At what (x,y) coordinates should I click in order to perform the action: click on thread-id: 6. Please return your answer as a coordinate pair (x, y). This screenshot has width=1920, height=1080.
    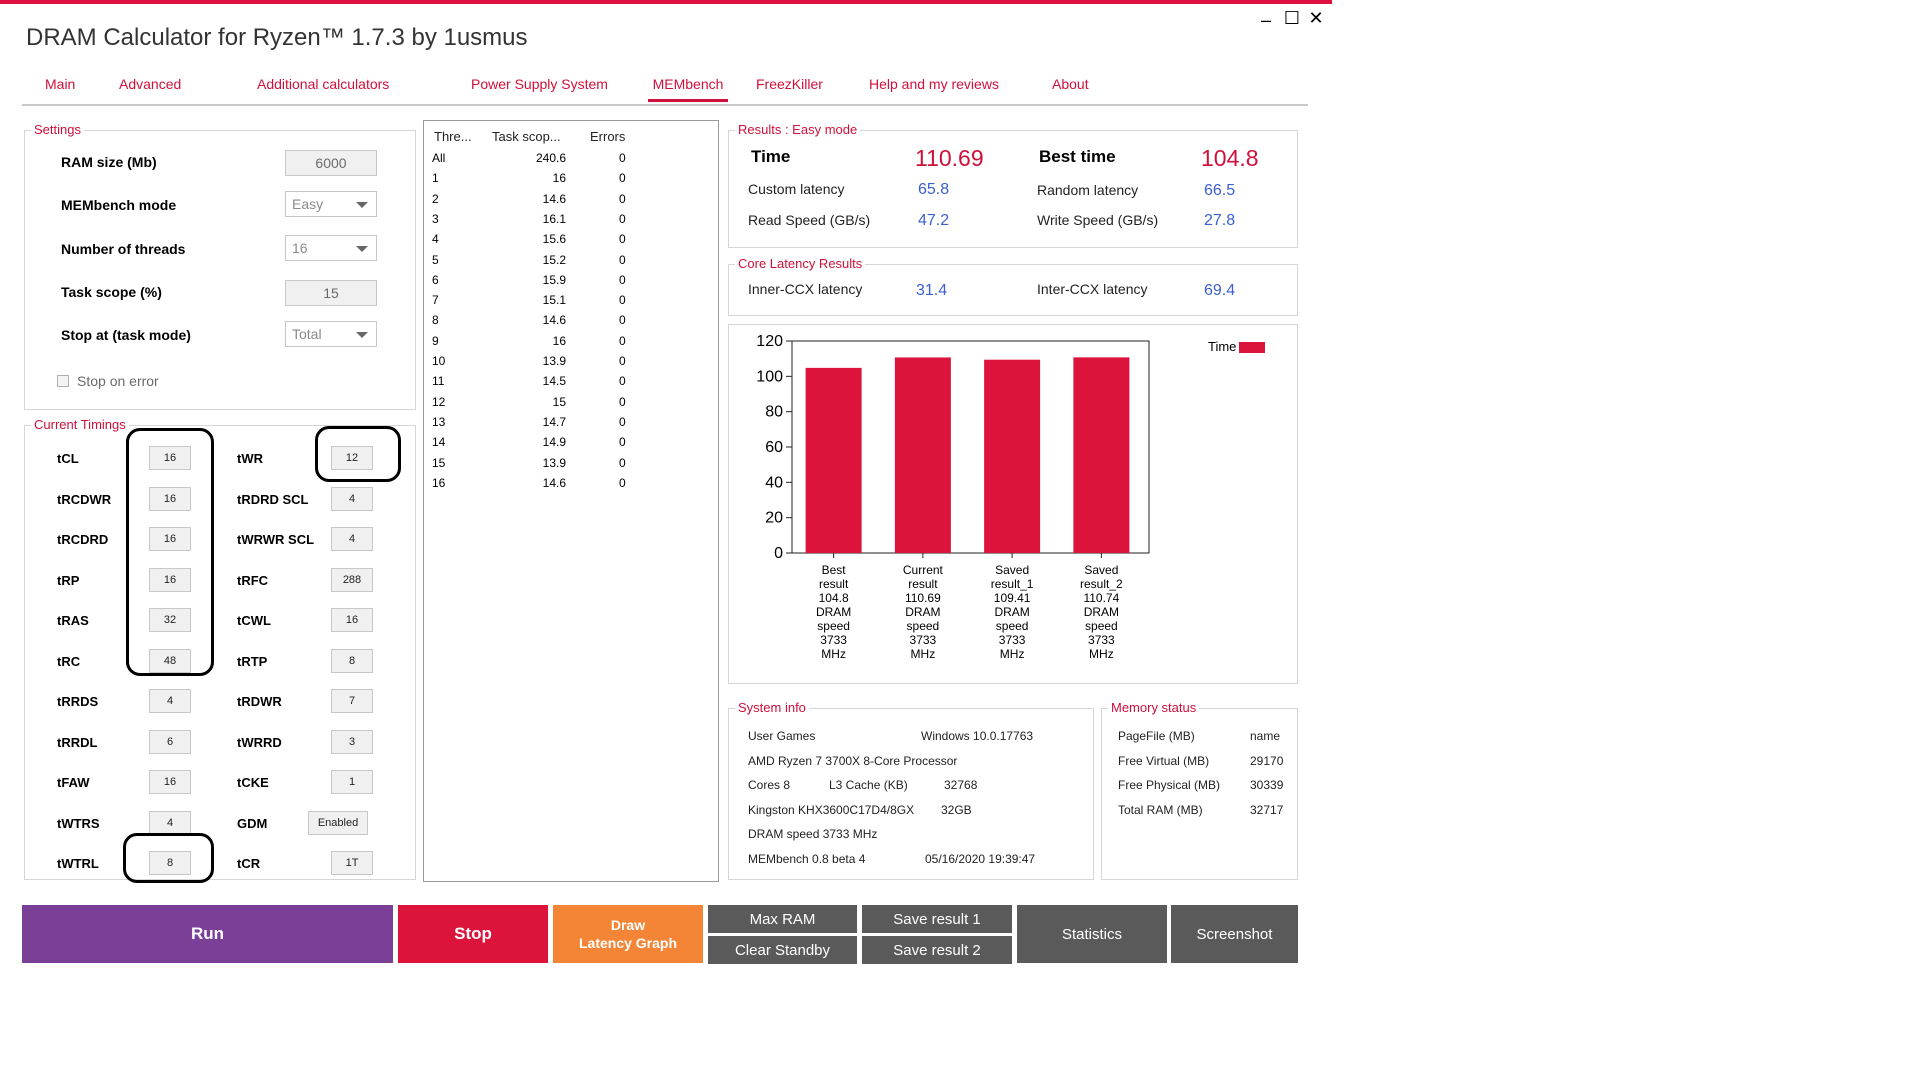
    Looking at the image, I should click on (435, 279).